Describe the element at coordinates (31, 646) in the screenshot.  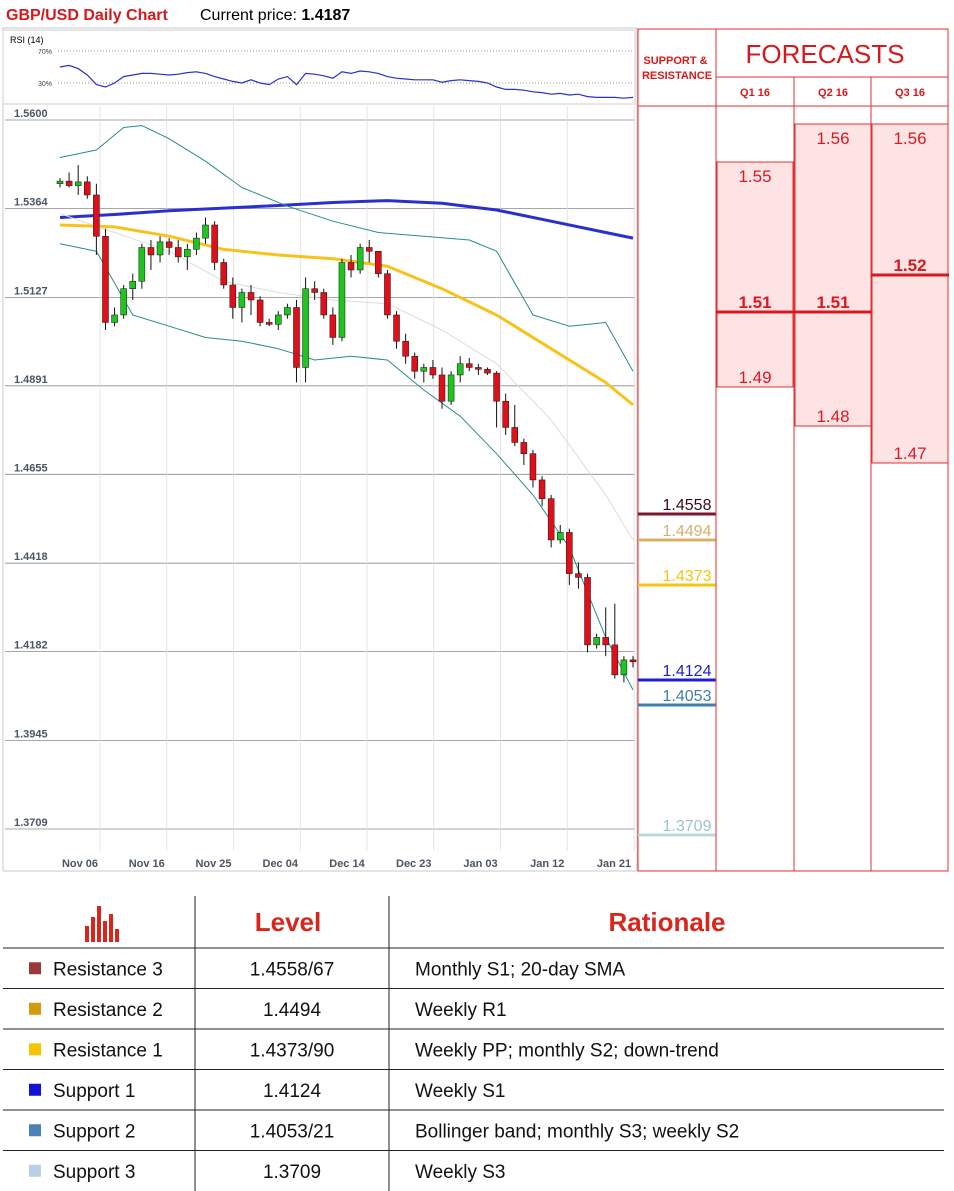
I see `y-tick-label: 1.4182` at that location.